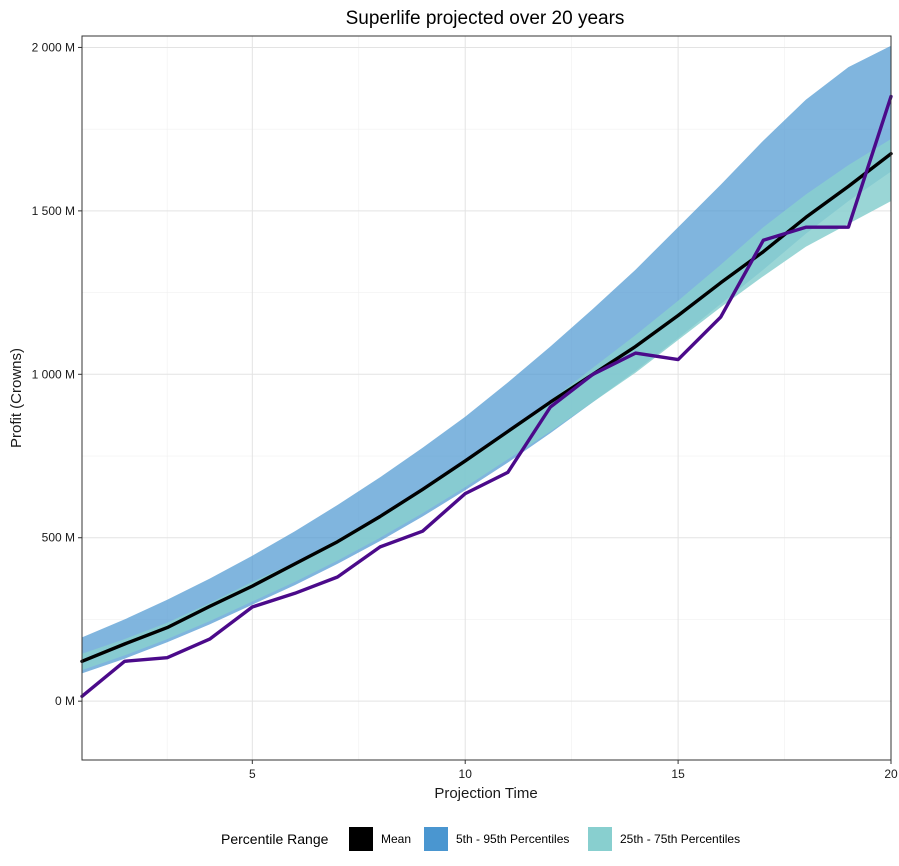 The width and height of the screenshot is (899, 866). I want to click on legend-label: Mean, so click(396, 839).